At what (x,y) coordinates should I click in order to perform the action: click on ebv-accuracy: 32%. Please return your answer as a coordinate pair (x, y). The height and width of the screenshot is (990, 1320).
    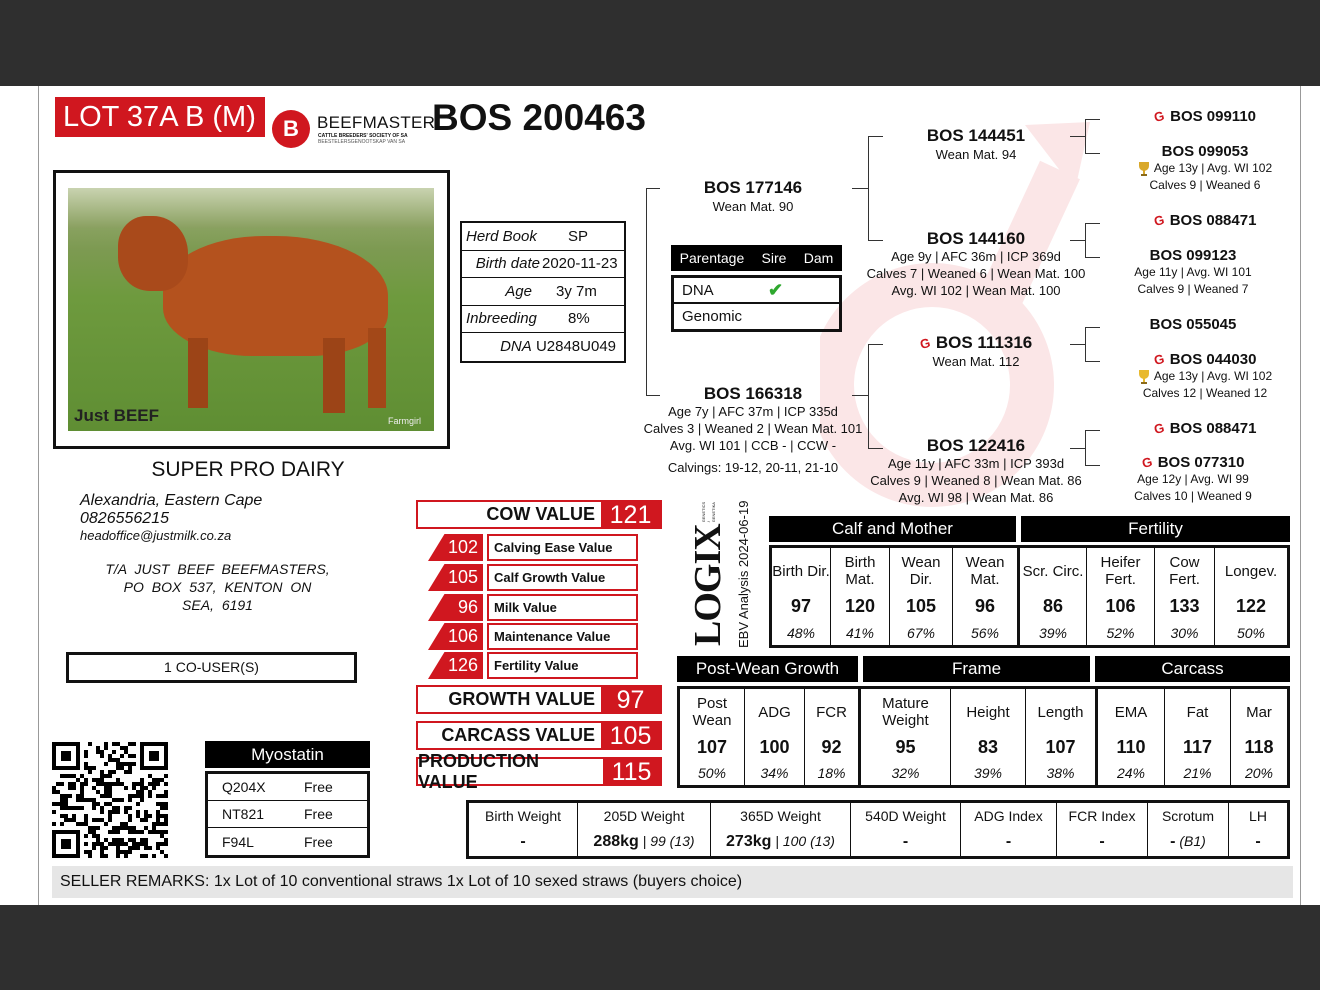
    Looking at the image, I should click on (905, 773).